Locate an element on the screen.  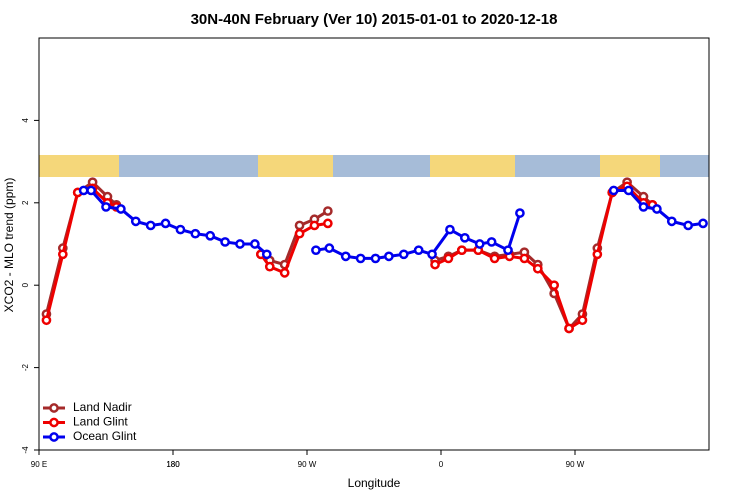
x-tick-label: 0 is located at coordinates (441, 464).